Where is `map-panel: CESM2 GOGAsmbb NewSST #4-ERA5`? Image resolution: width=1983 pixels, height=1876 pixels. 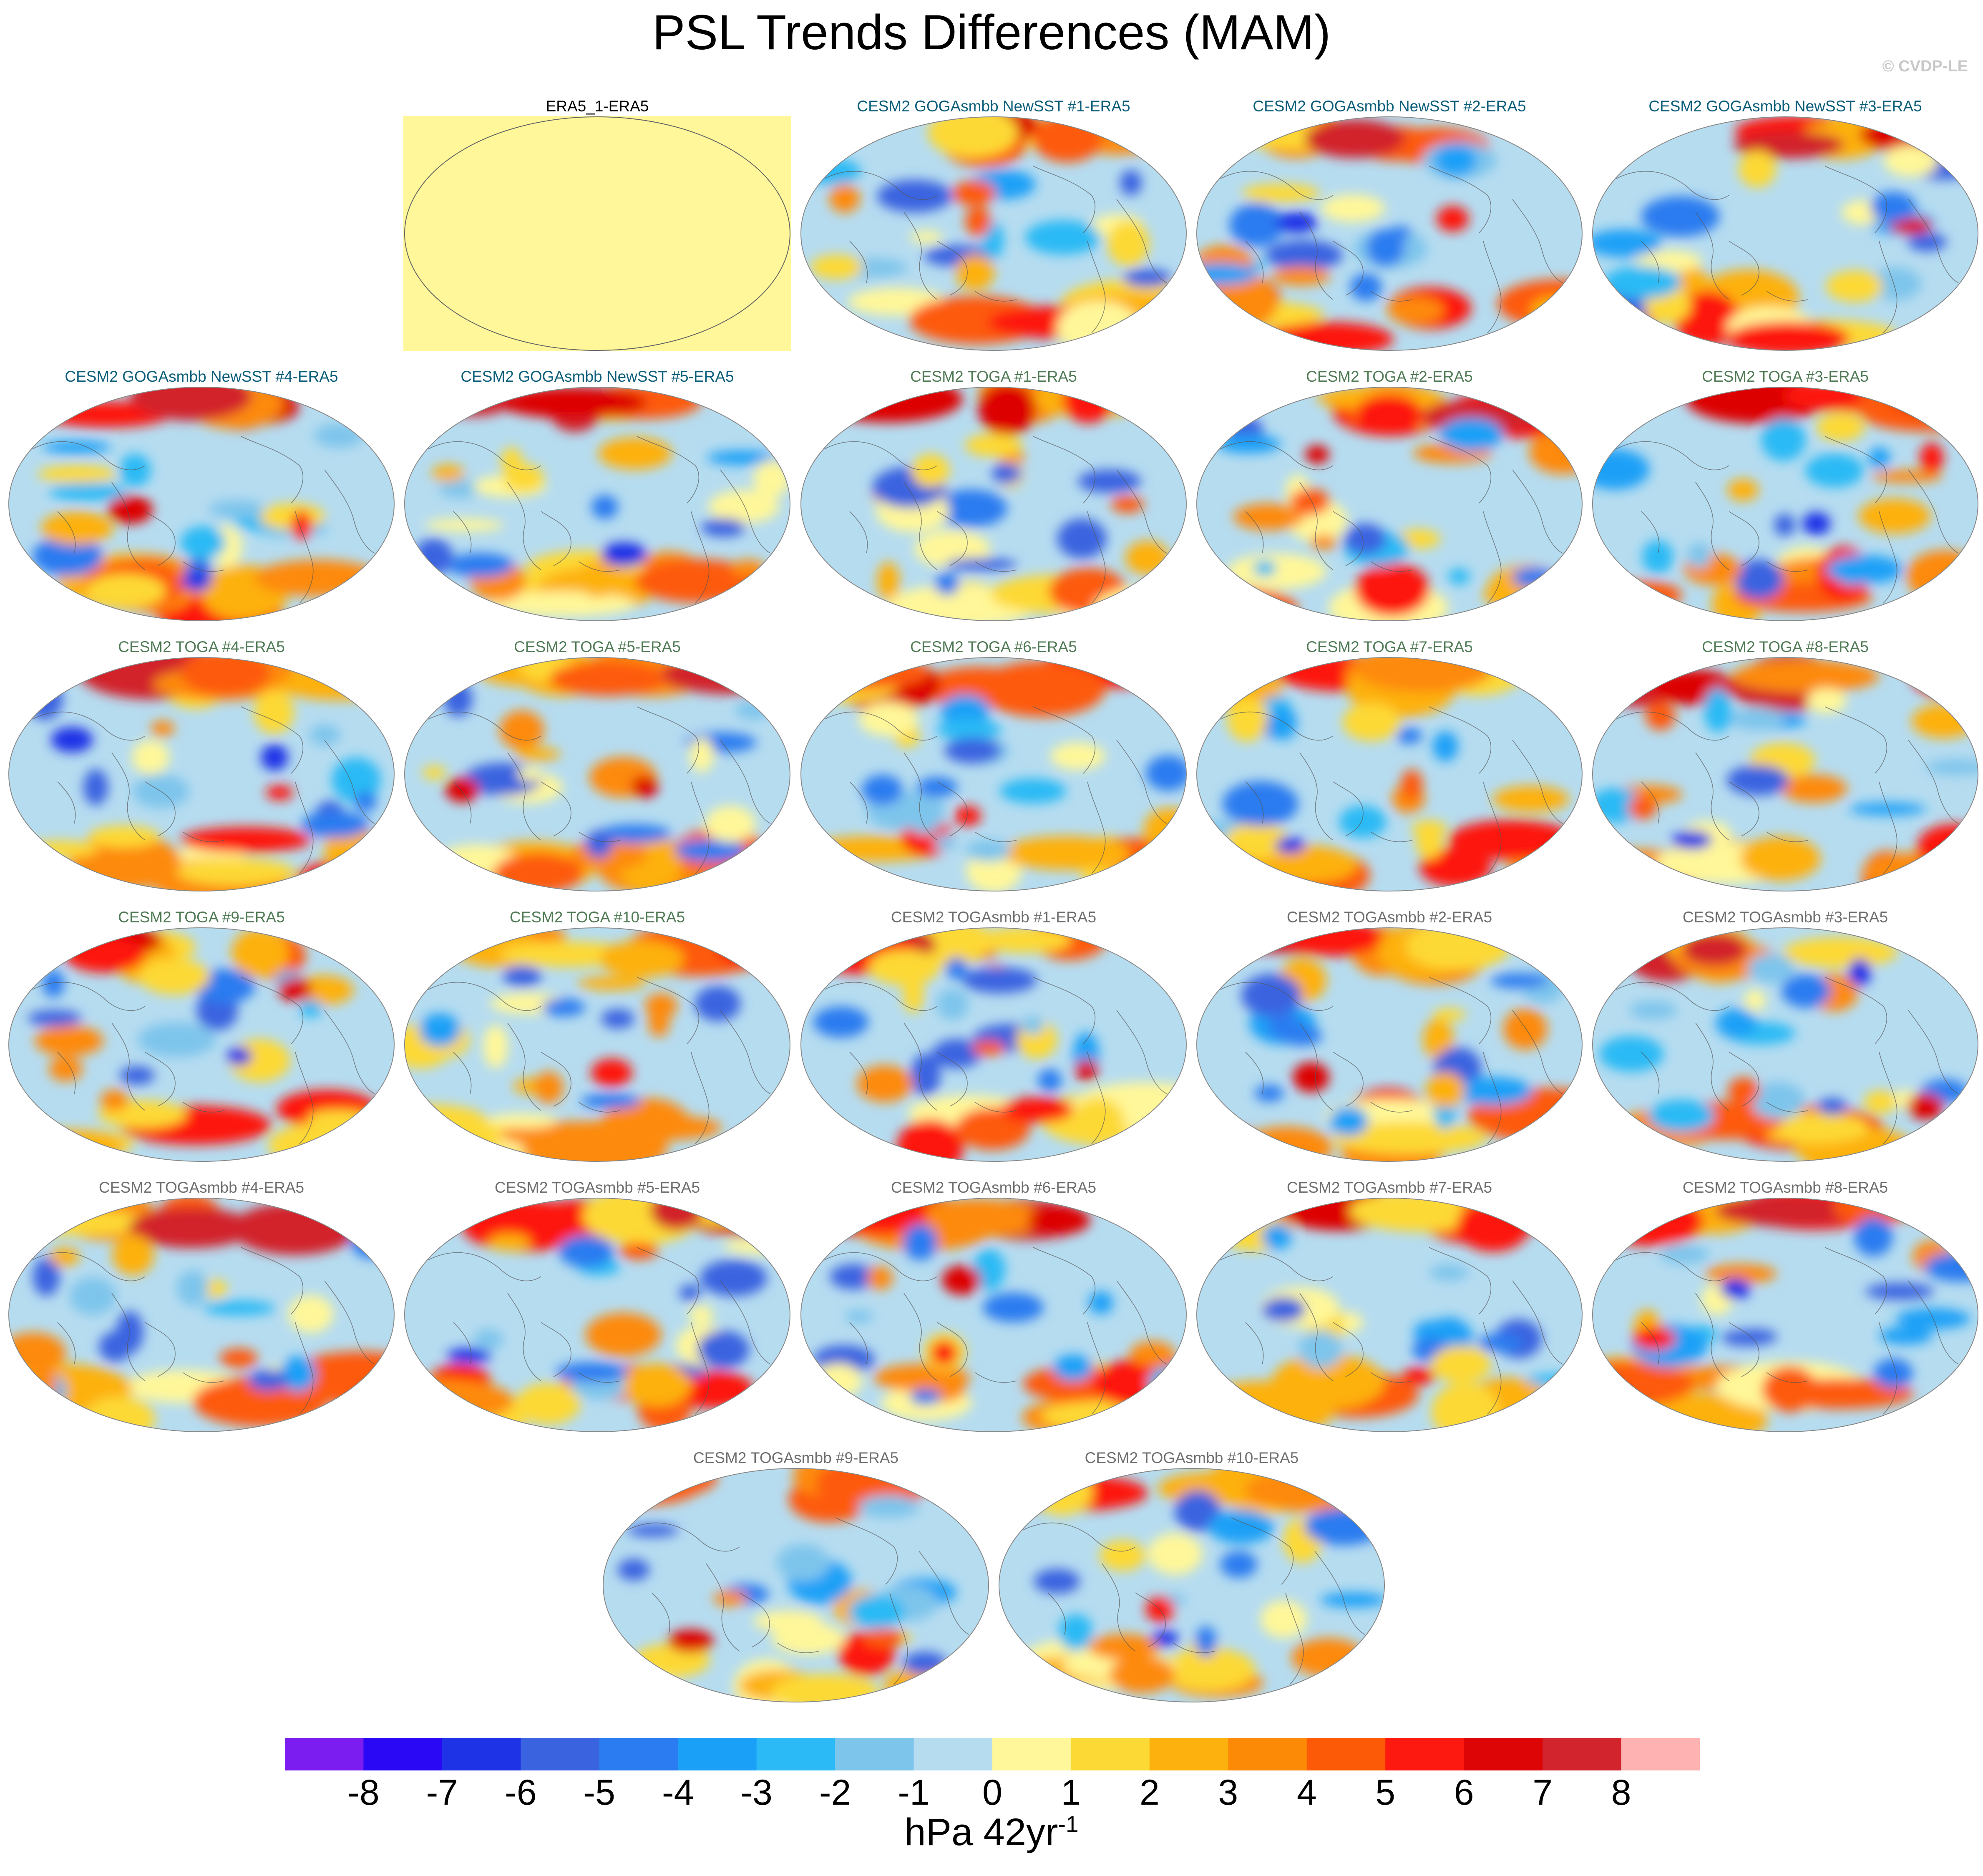 map-panel: CESM2 GOGAsmbb NewSST #4-ERA5 is located at coordinates (201, 494).